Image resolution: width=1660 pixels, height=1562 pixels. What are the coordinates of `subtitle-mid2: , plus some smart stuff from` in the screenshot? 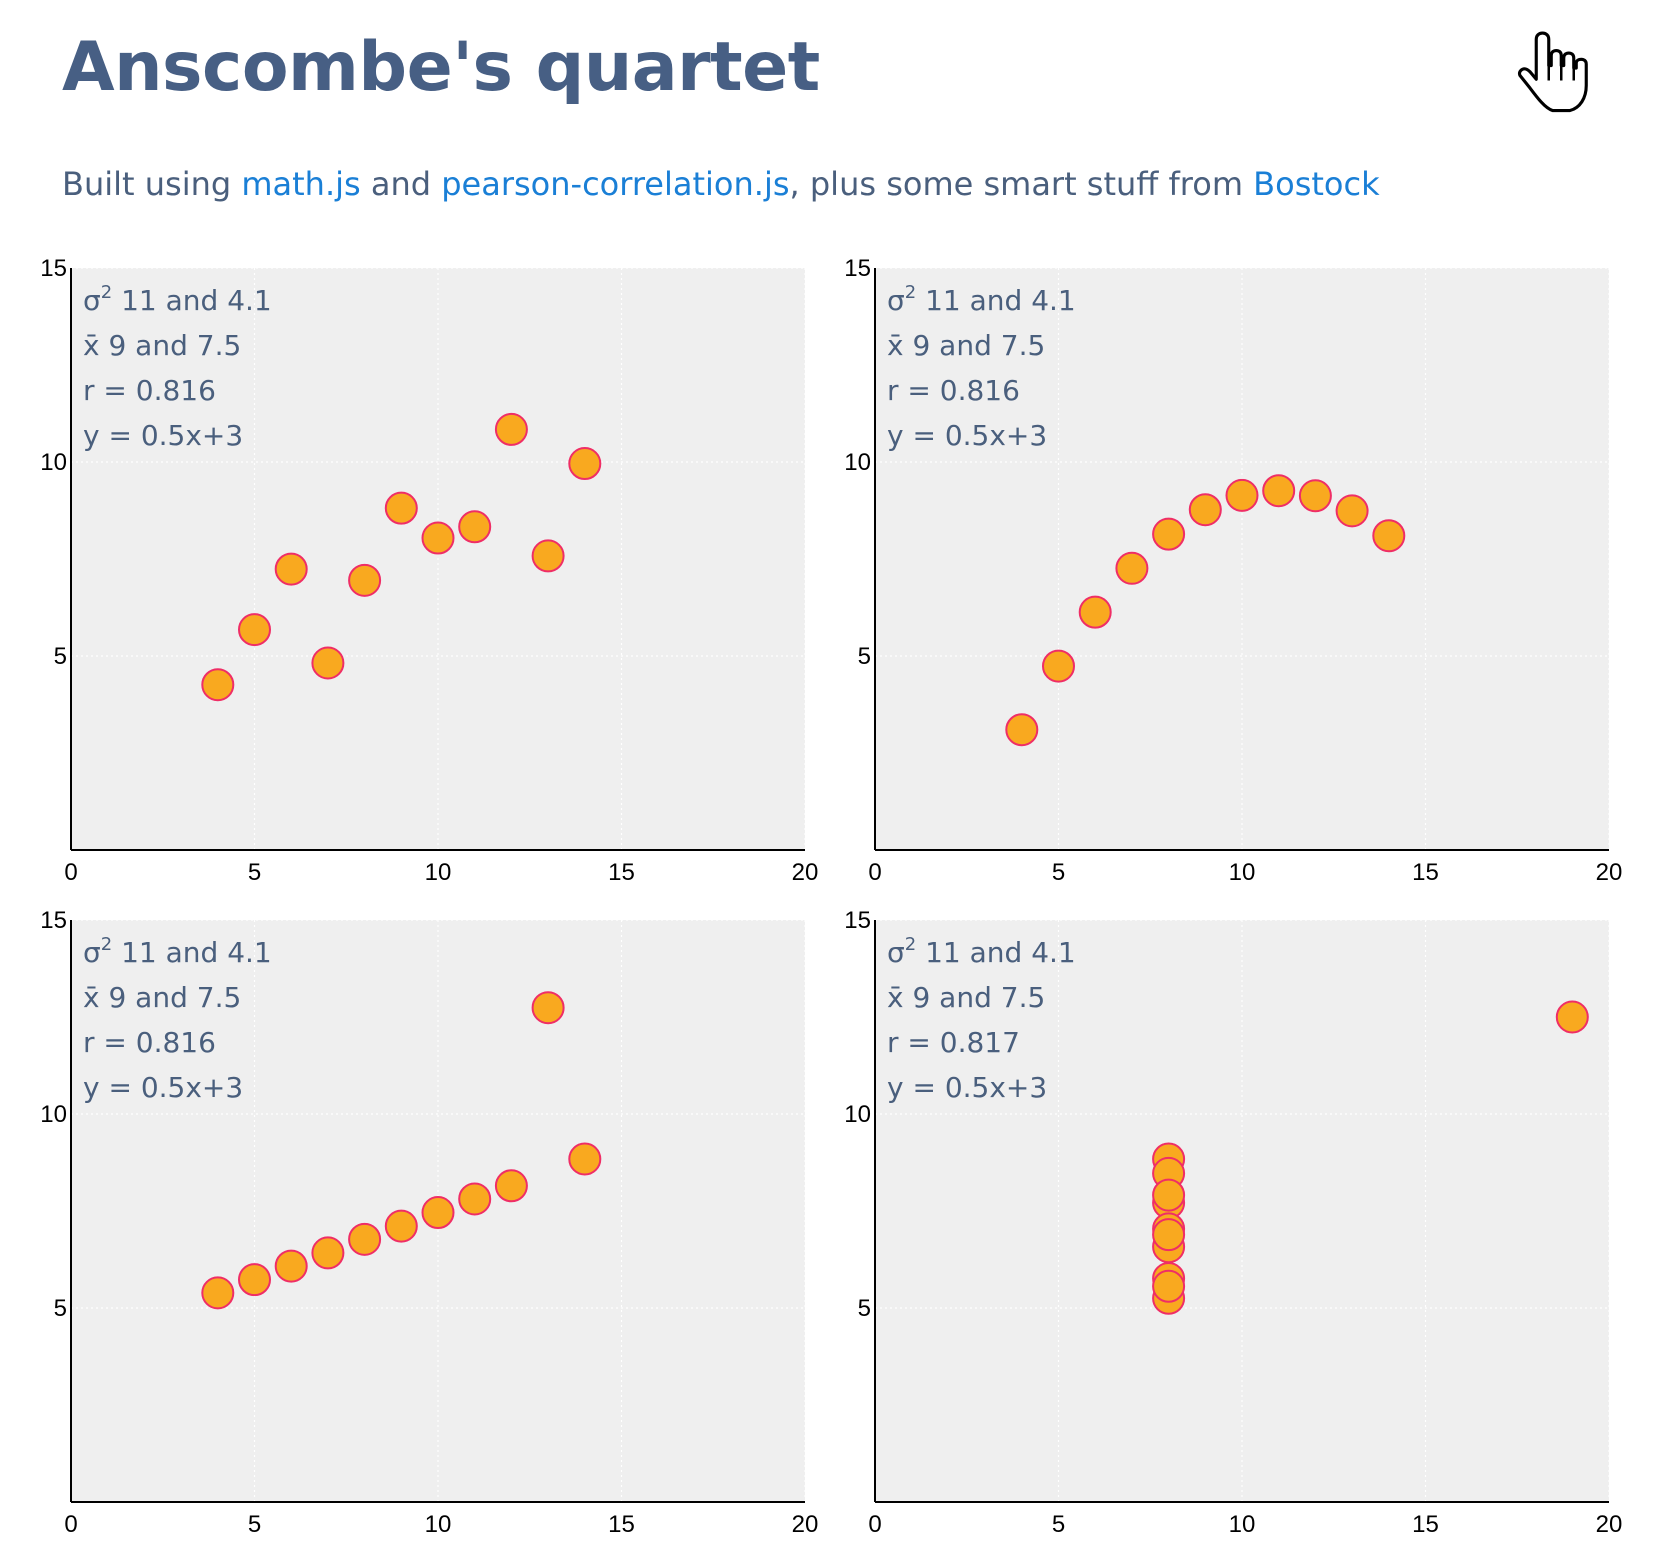 It's located at (1021, 184).